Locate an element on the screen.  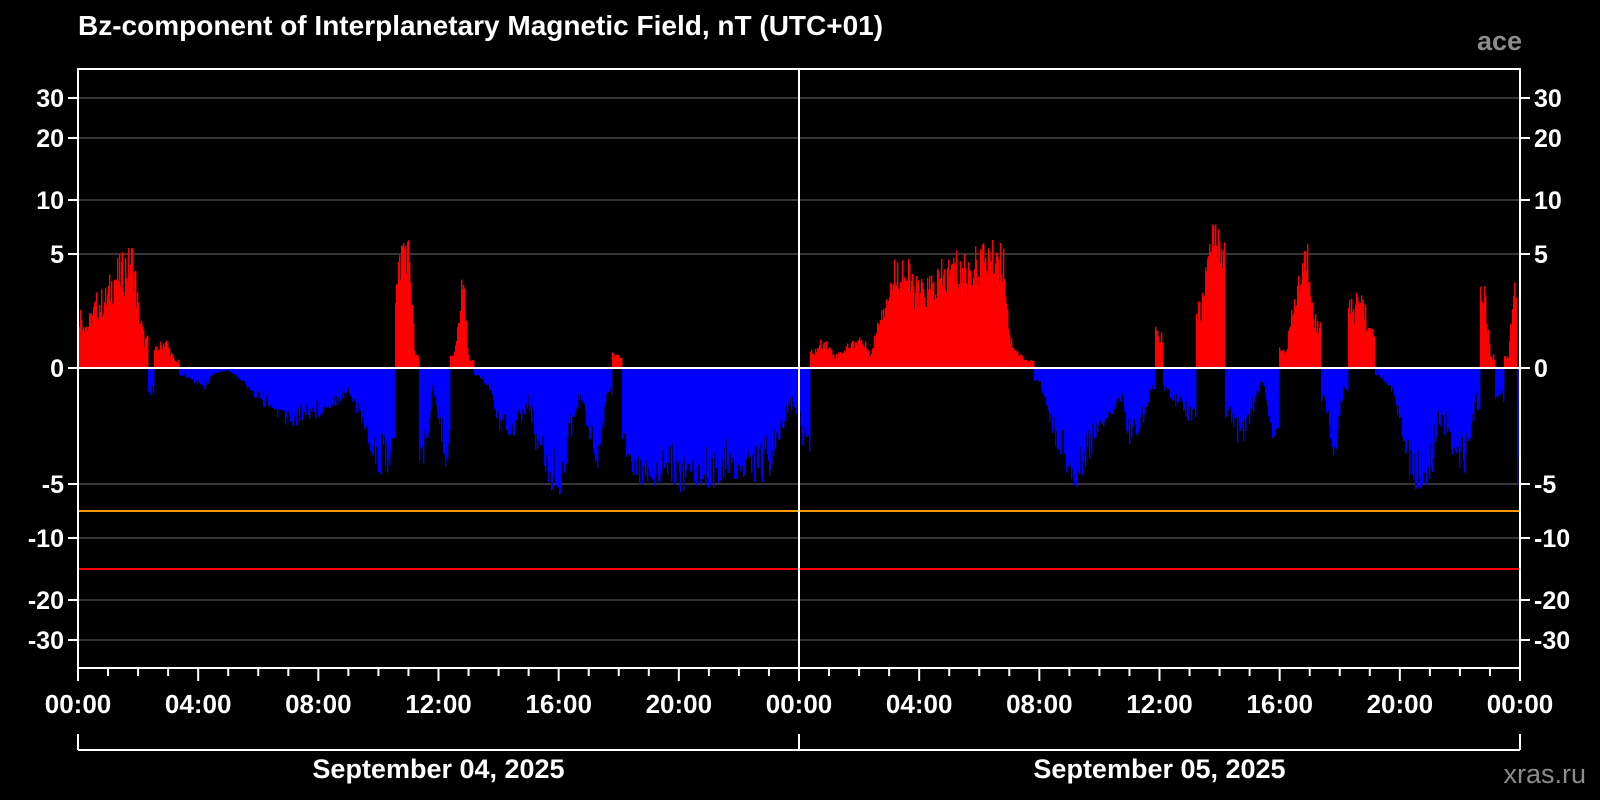
y-tick-label-left: -5 is located at coordinates (53, 485).